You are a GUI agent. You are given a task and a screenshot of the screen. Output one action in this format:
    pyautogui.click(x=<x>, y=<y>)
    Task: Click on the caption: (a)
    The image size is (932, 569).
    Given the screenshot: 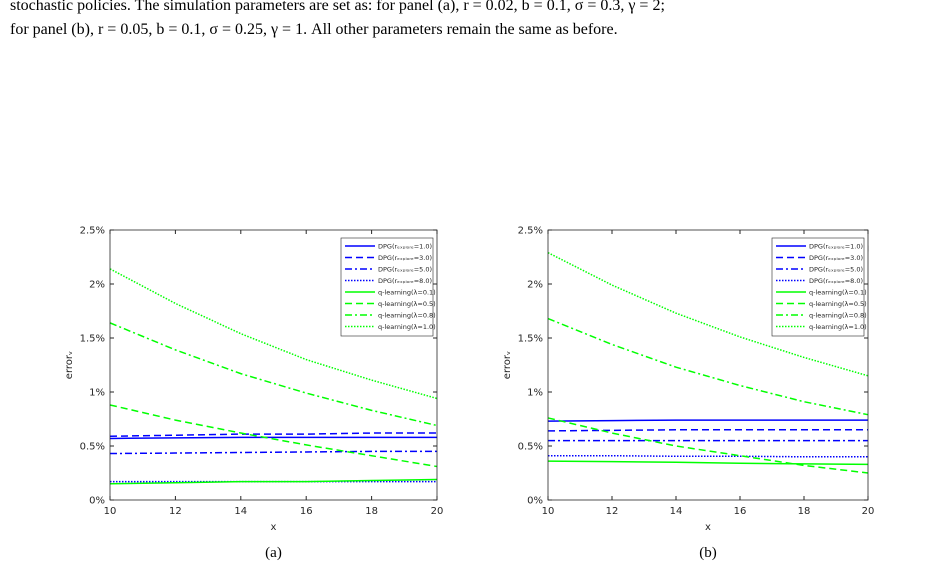 What is the action you would take?
    pyautogui.click(x=273, y=553)
    